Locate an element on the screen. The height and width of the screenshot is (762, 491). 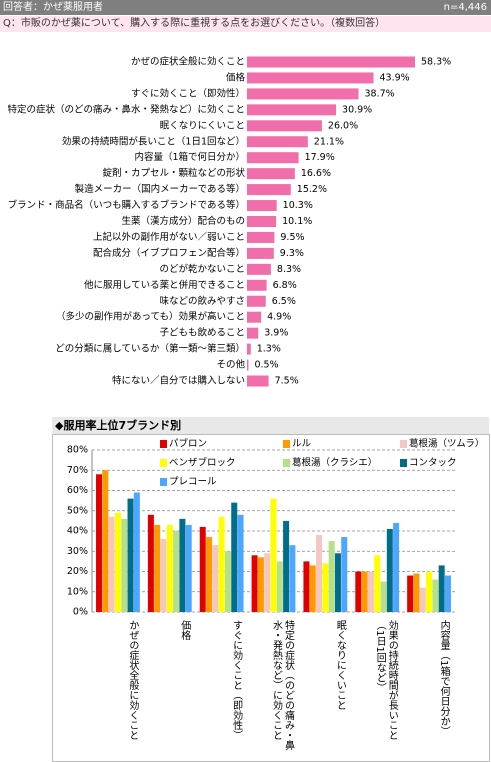
x-tick-label: かぜの症状全般に効くこと is located at coordinates (132, 680).